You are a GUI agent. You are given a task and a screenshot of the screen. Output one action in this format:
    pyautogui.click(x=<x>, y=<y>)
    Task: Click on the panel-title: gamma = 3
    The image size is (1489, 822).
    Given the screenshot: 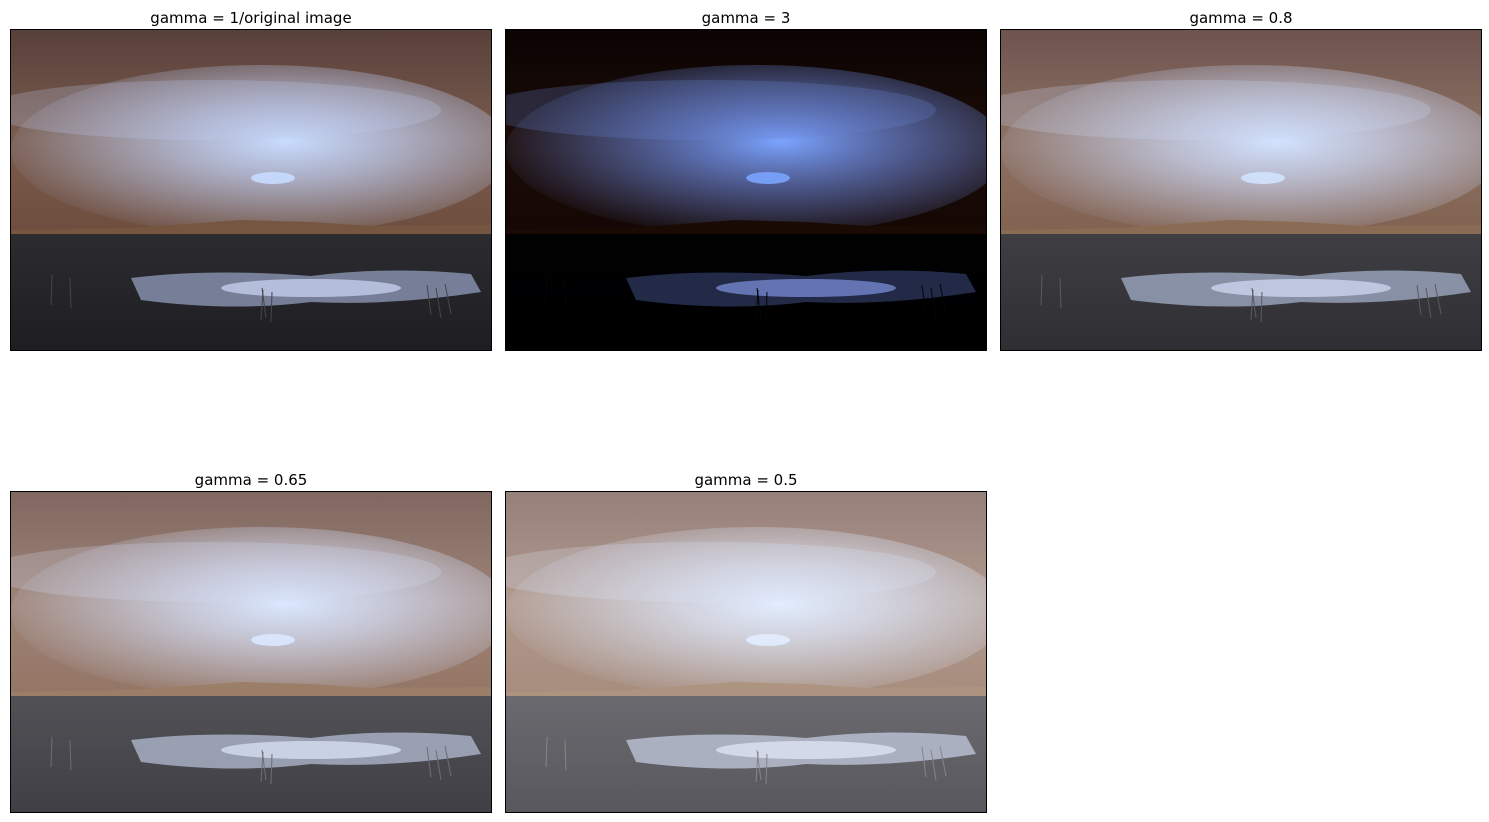 What is the action you would take?
    pyautogui.click(x=746, y=18)
    